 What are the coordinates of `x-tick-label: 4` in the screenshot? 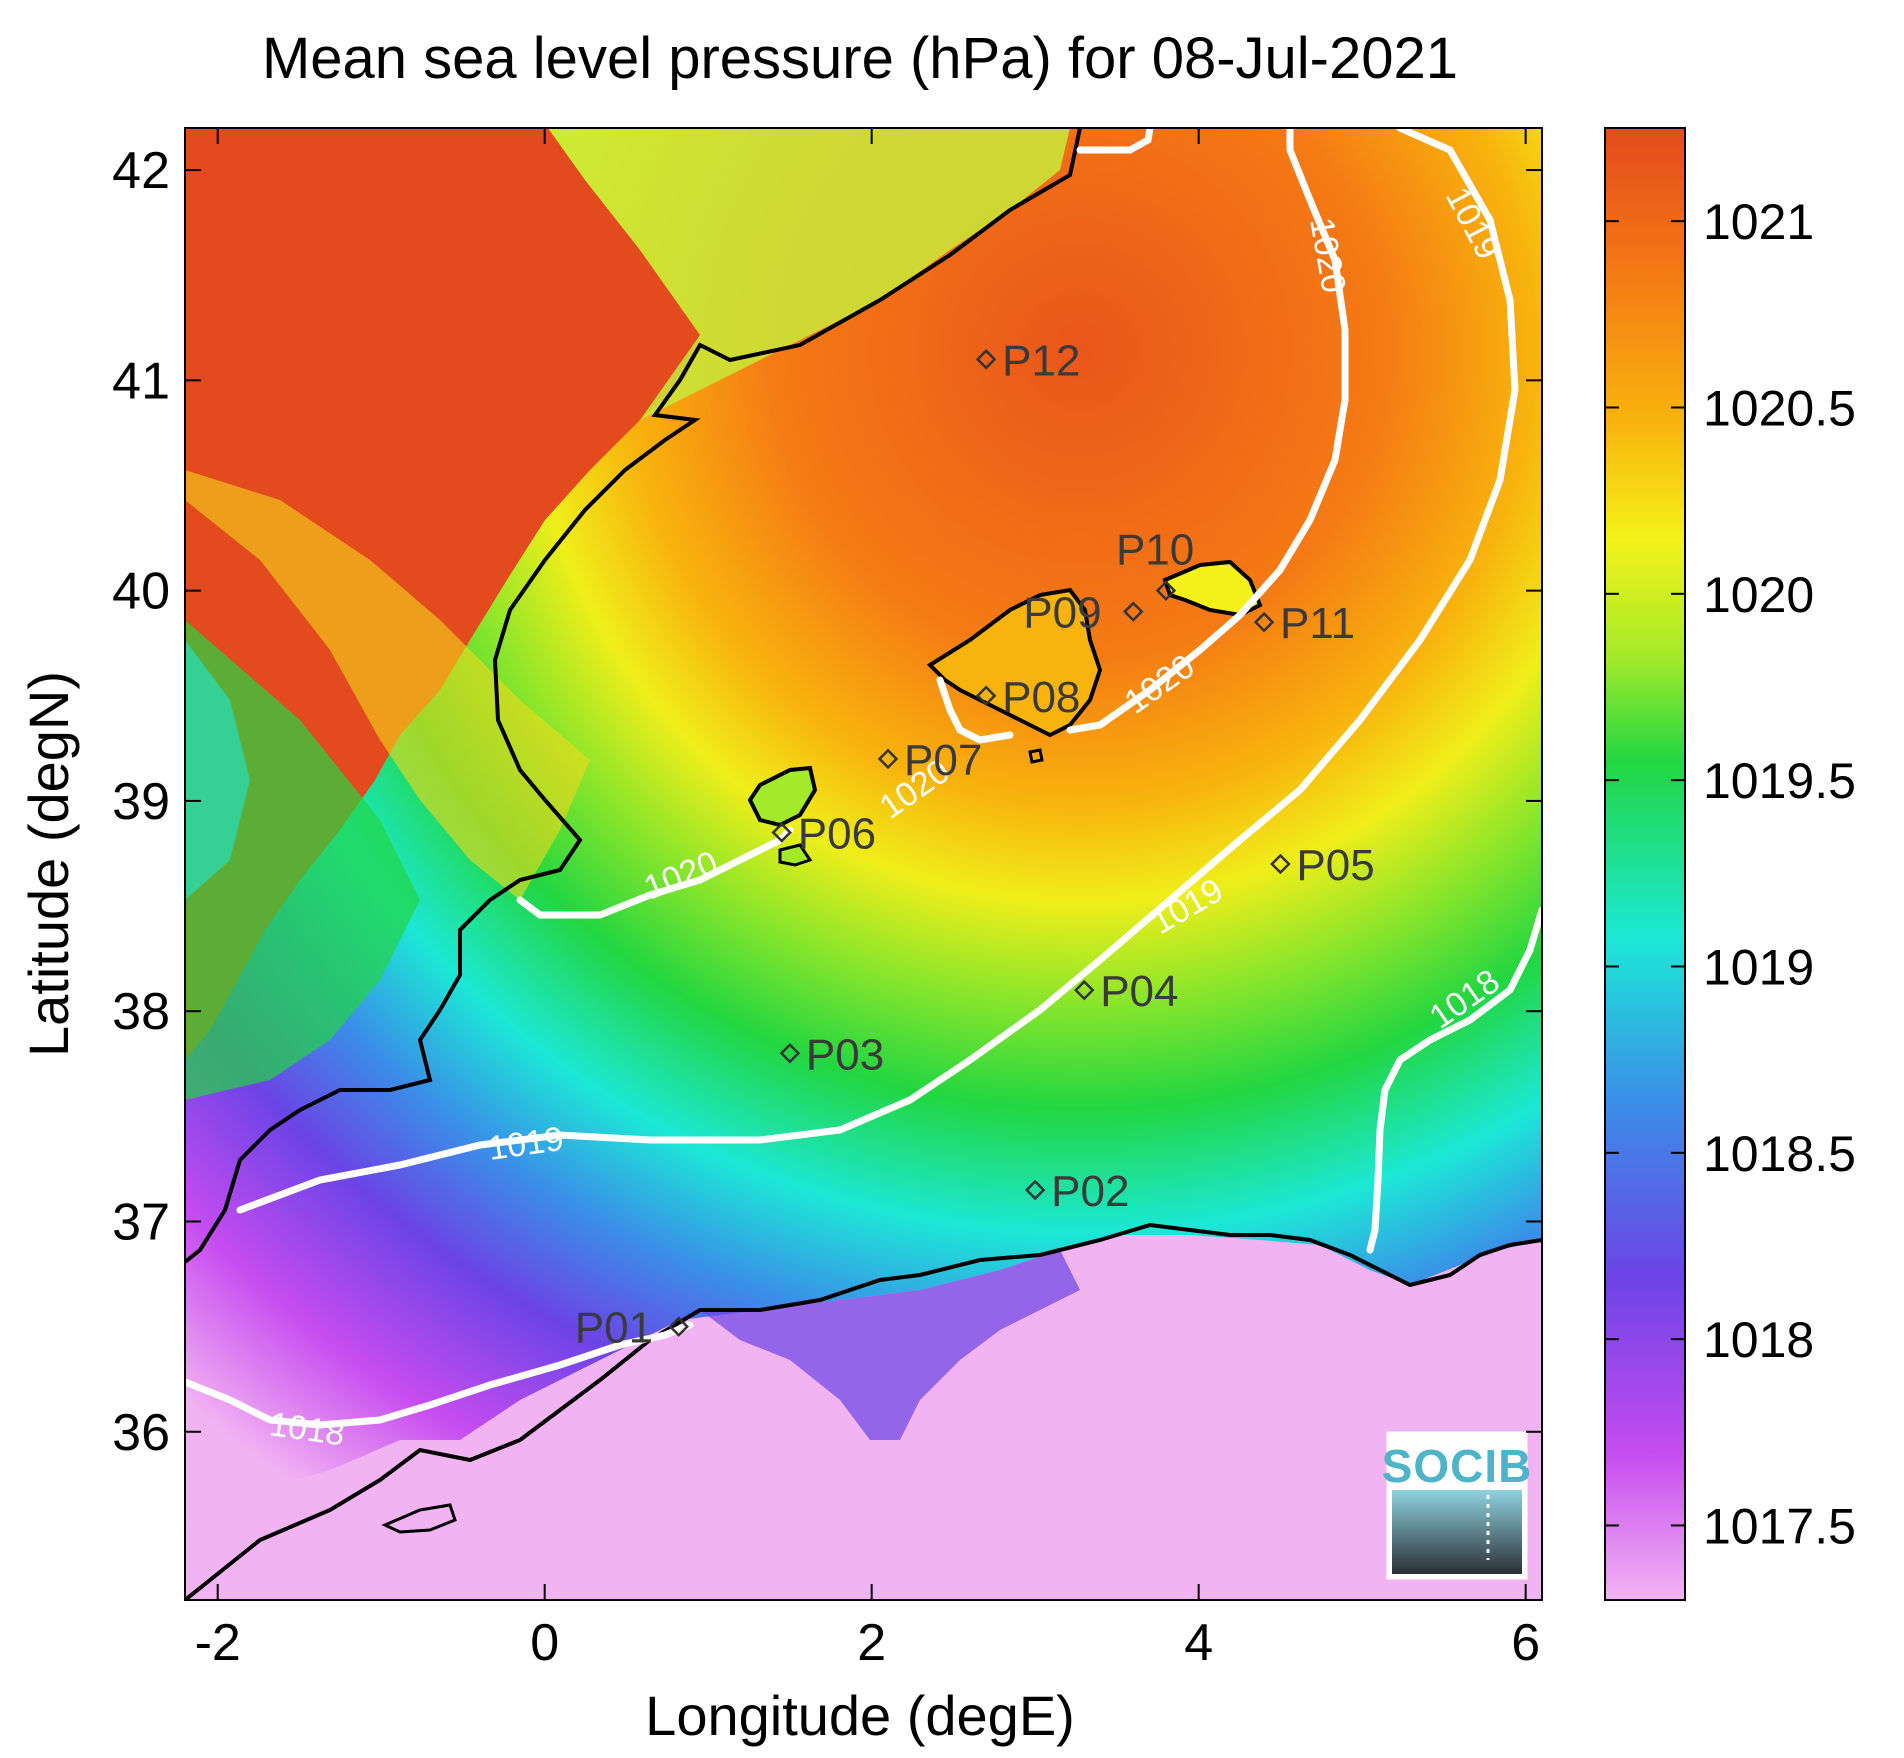 It's located at (1198, 1643).